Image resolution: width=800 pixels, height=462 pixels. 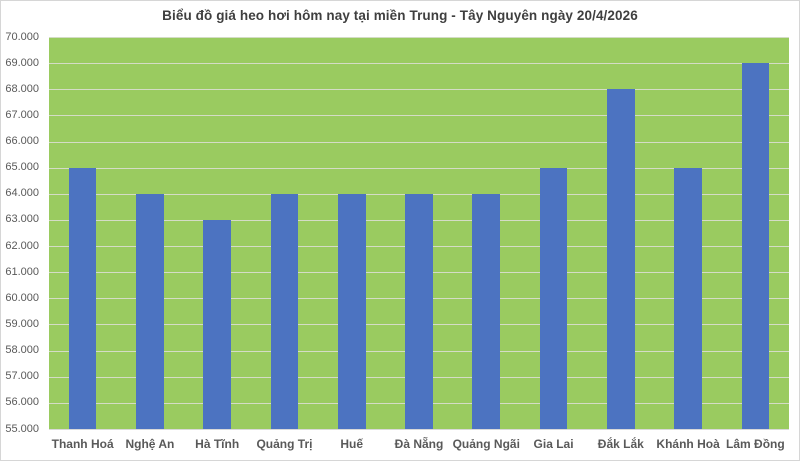 What do you see at coordinates (22, 428) in the screenshot?
I see `y-tick-label: 55.000` at bounding box center [22, 428].